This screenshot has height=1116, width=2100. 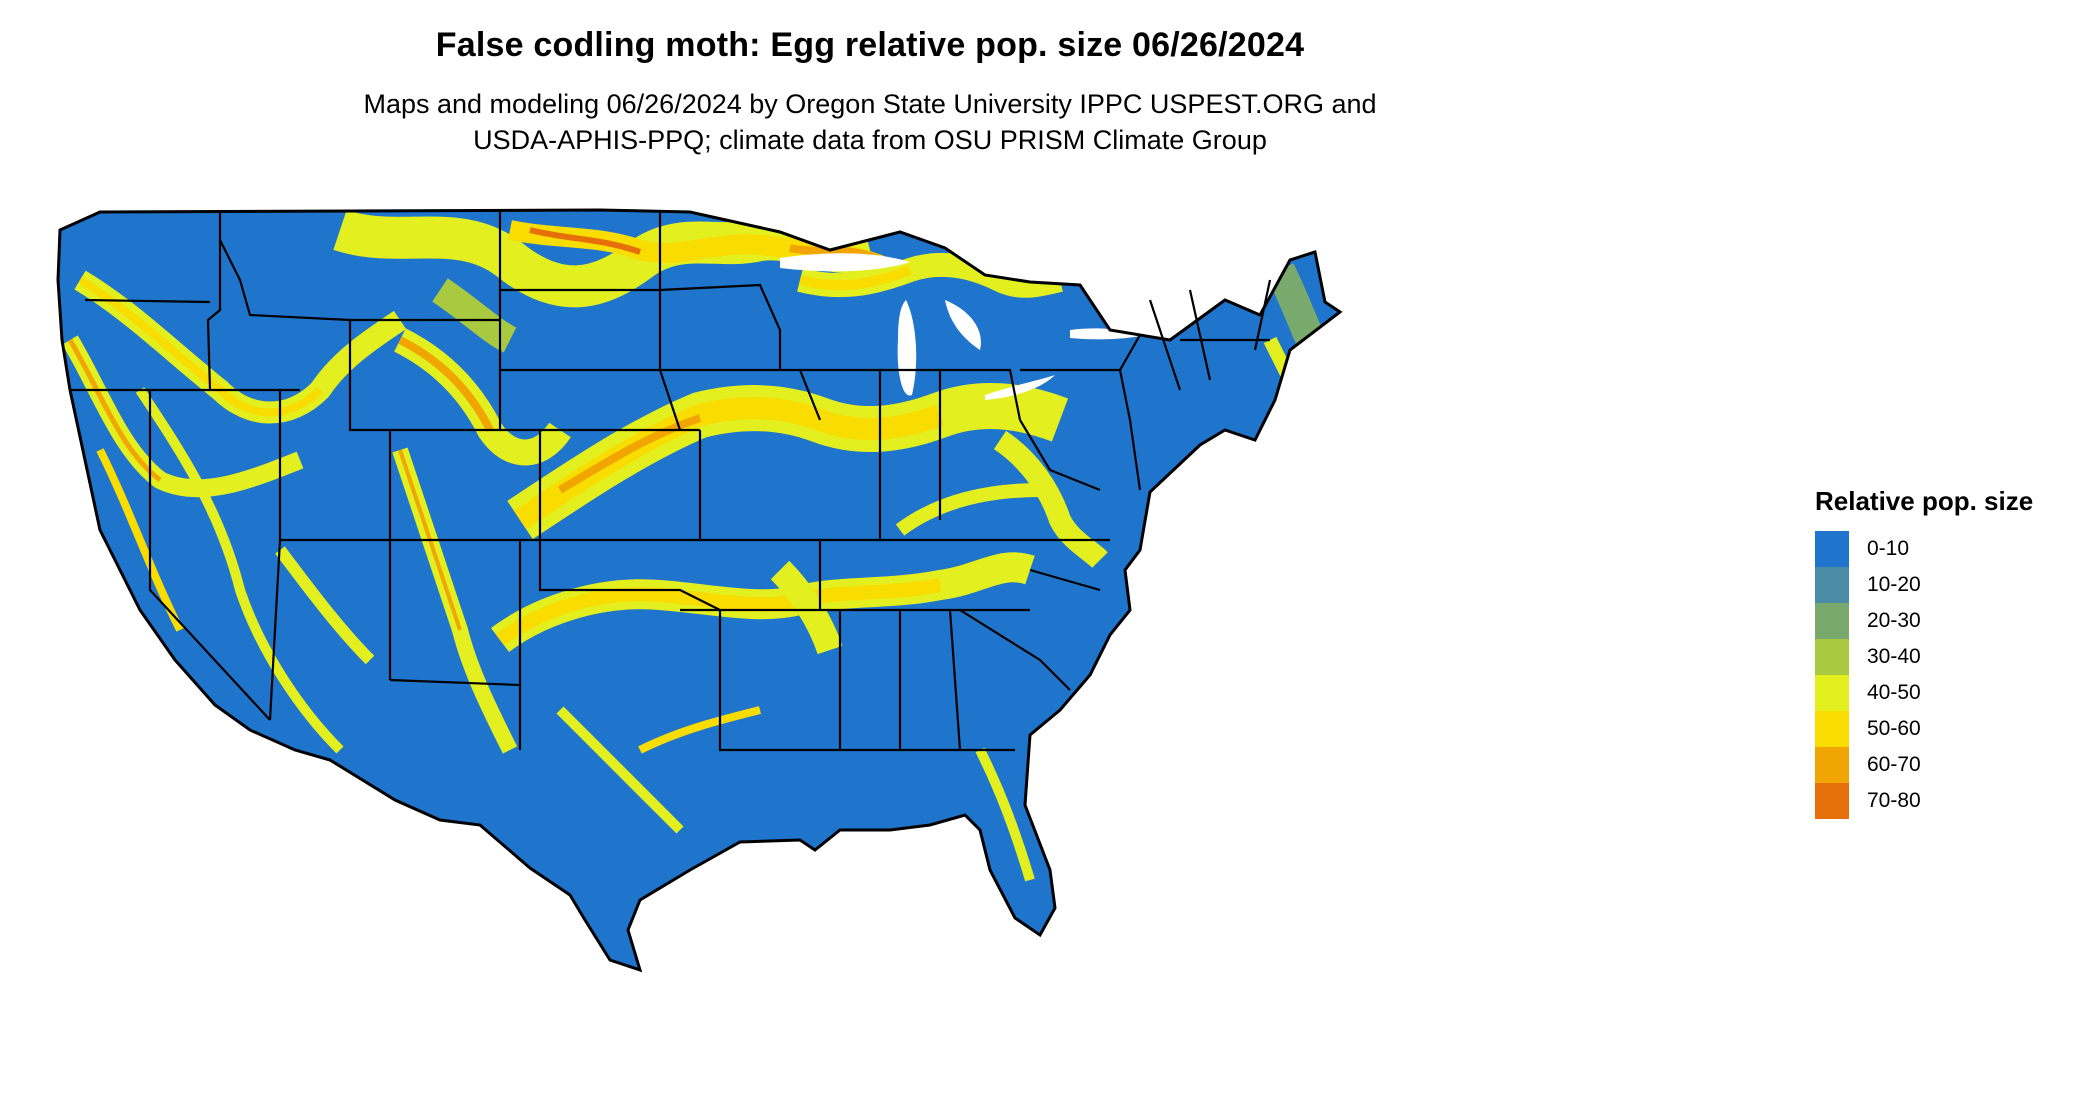 I want to click on band-central-hot, so click(x=629, y=454).